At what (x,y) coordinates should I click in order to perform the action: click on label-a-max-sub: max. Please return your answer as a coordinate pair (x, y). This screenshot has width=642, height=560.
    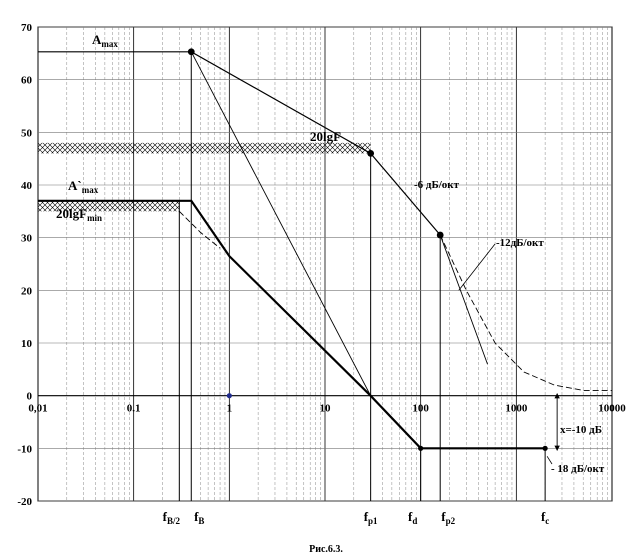
    Looking at the image, I should click on (109, 44).